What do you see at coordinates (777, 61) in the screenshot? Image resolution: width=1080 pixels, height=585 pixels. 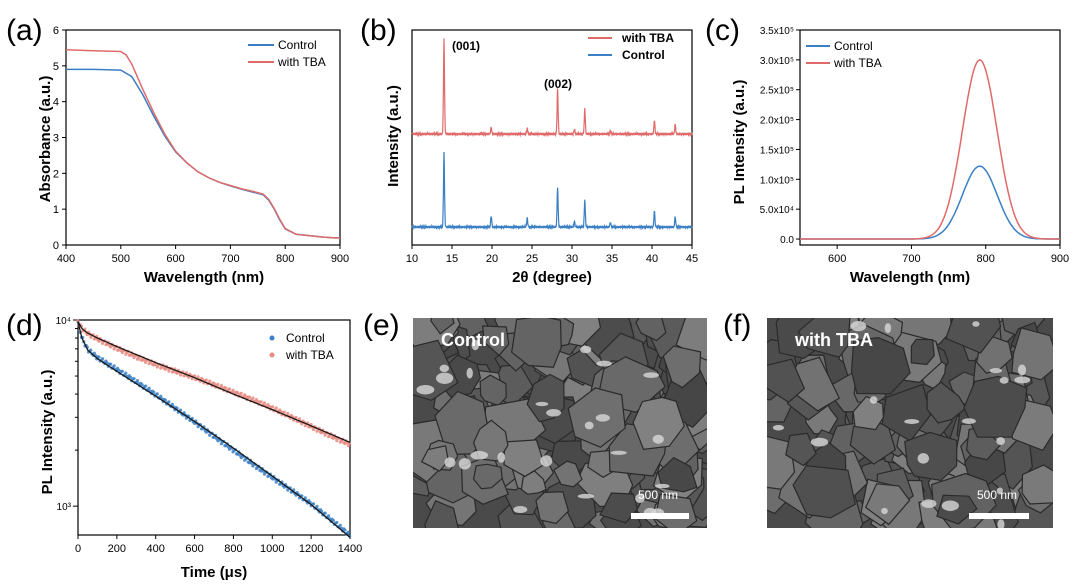 I see `c-ytick-label: 3.0x10⁵` at bounding box center [777, 61].